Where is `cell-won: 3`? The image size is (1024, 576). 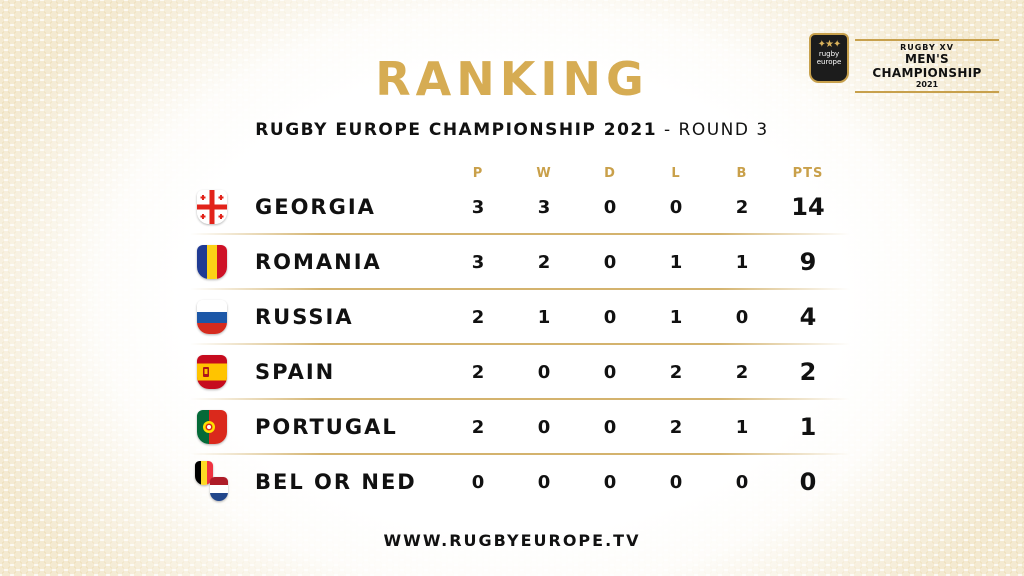 cell-won: 3 is located at coordinates (544, 207).